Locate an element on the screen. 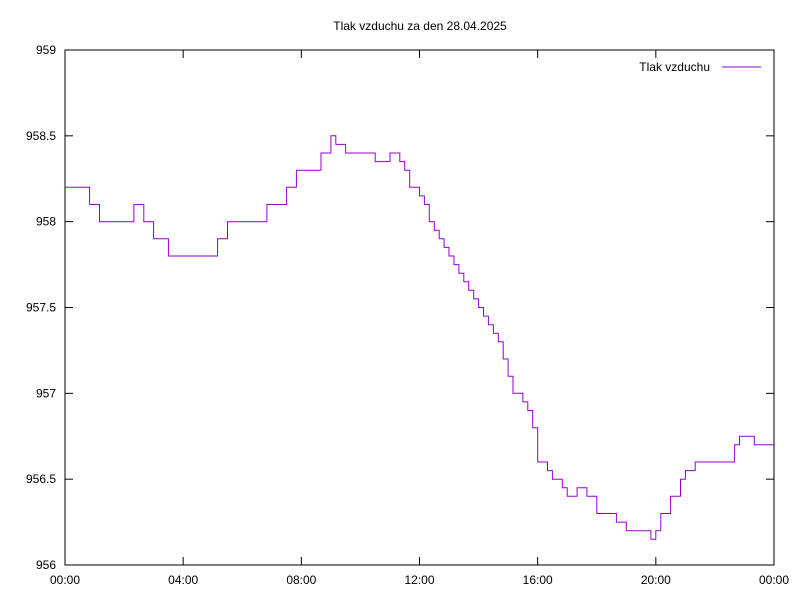  x-tick-label: 20:00 is located at coordinates (656, 580).